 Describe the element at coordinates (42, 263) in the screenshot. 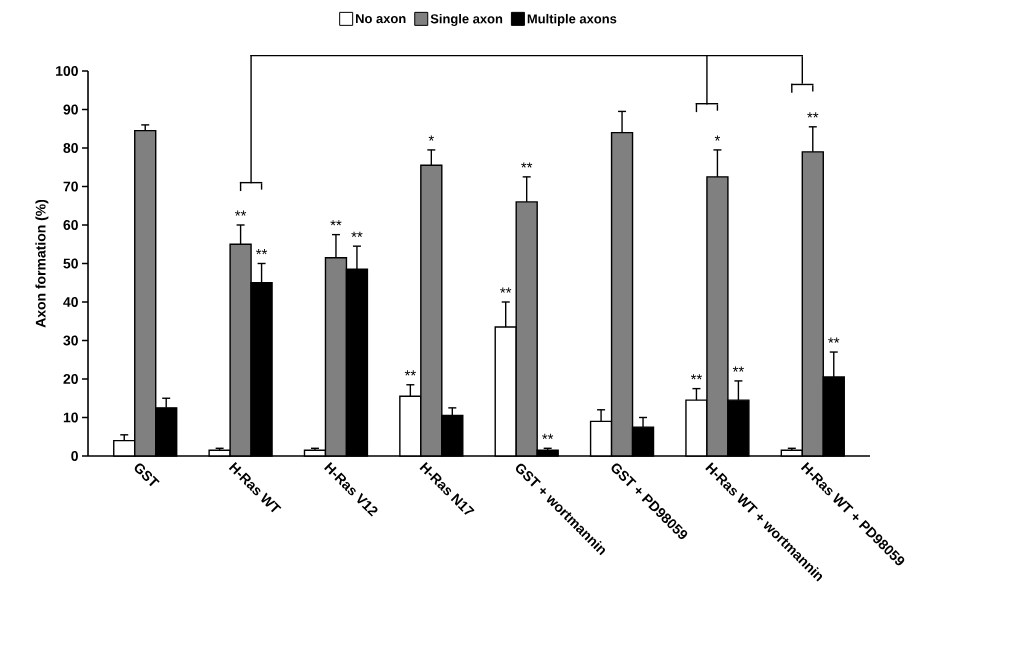

I see `y-axis-title: Axon formation (%)` at that location.